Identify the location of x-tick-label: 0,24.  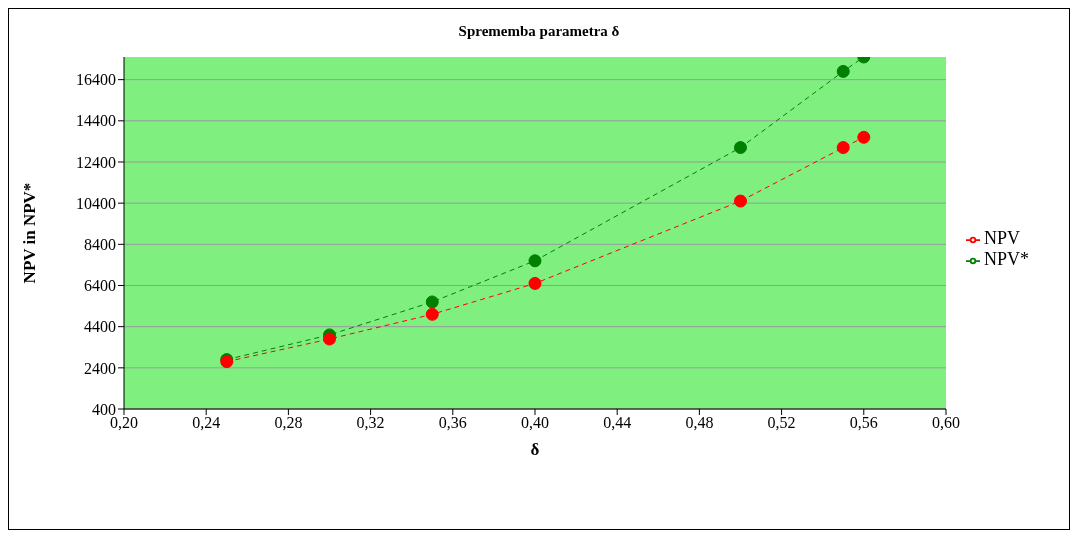
(206, 423).